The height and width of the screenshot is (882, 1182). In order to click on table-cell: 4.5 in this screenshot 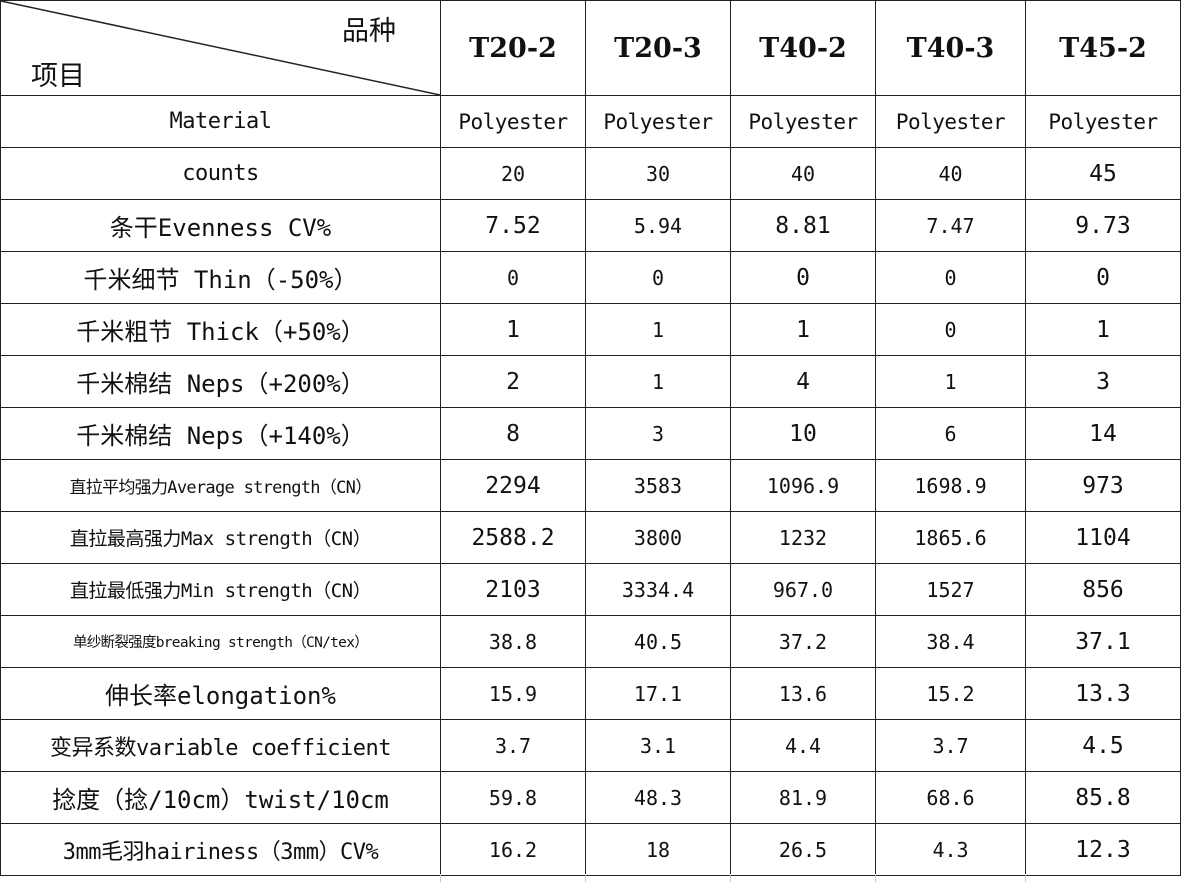, I will do `click(1103, 745)`.